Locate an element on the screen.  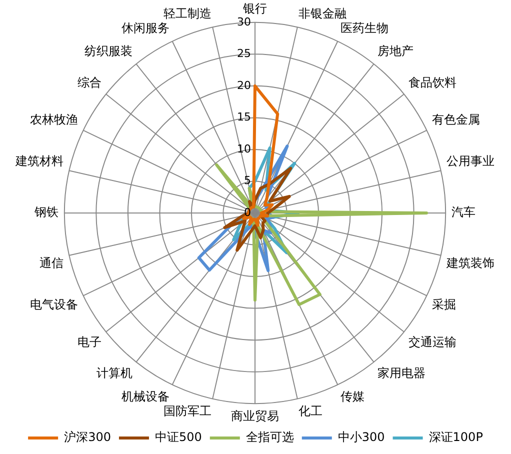
spoke-label: 国防军工 is located at coordinates (187, 411).